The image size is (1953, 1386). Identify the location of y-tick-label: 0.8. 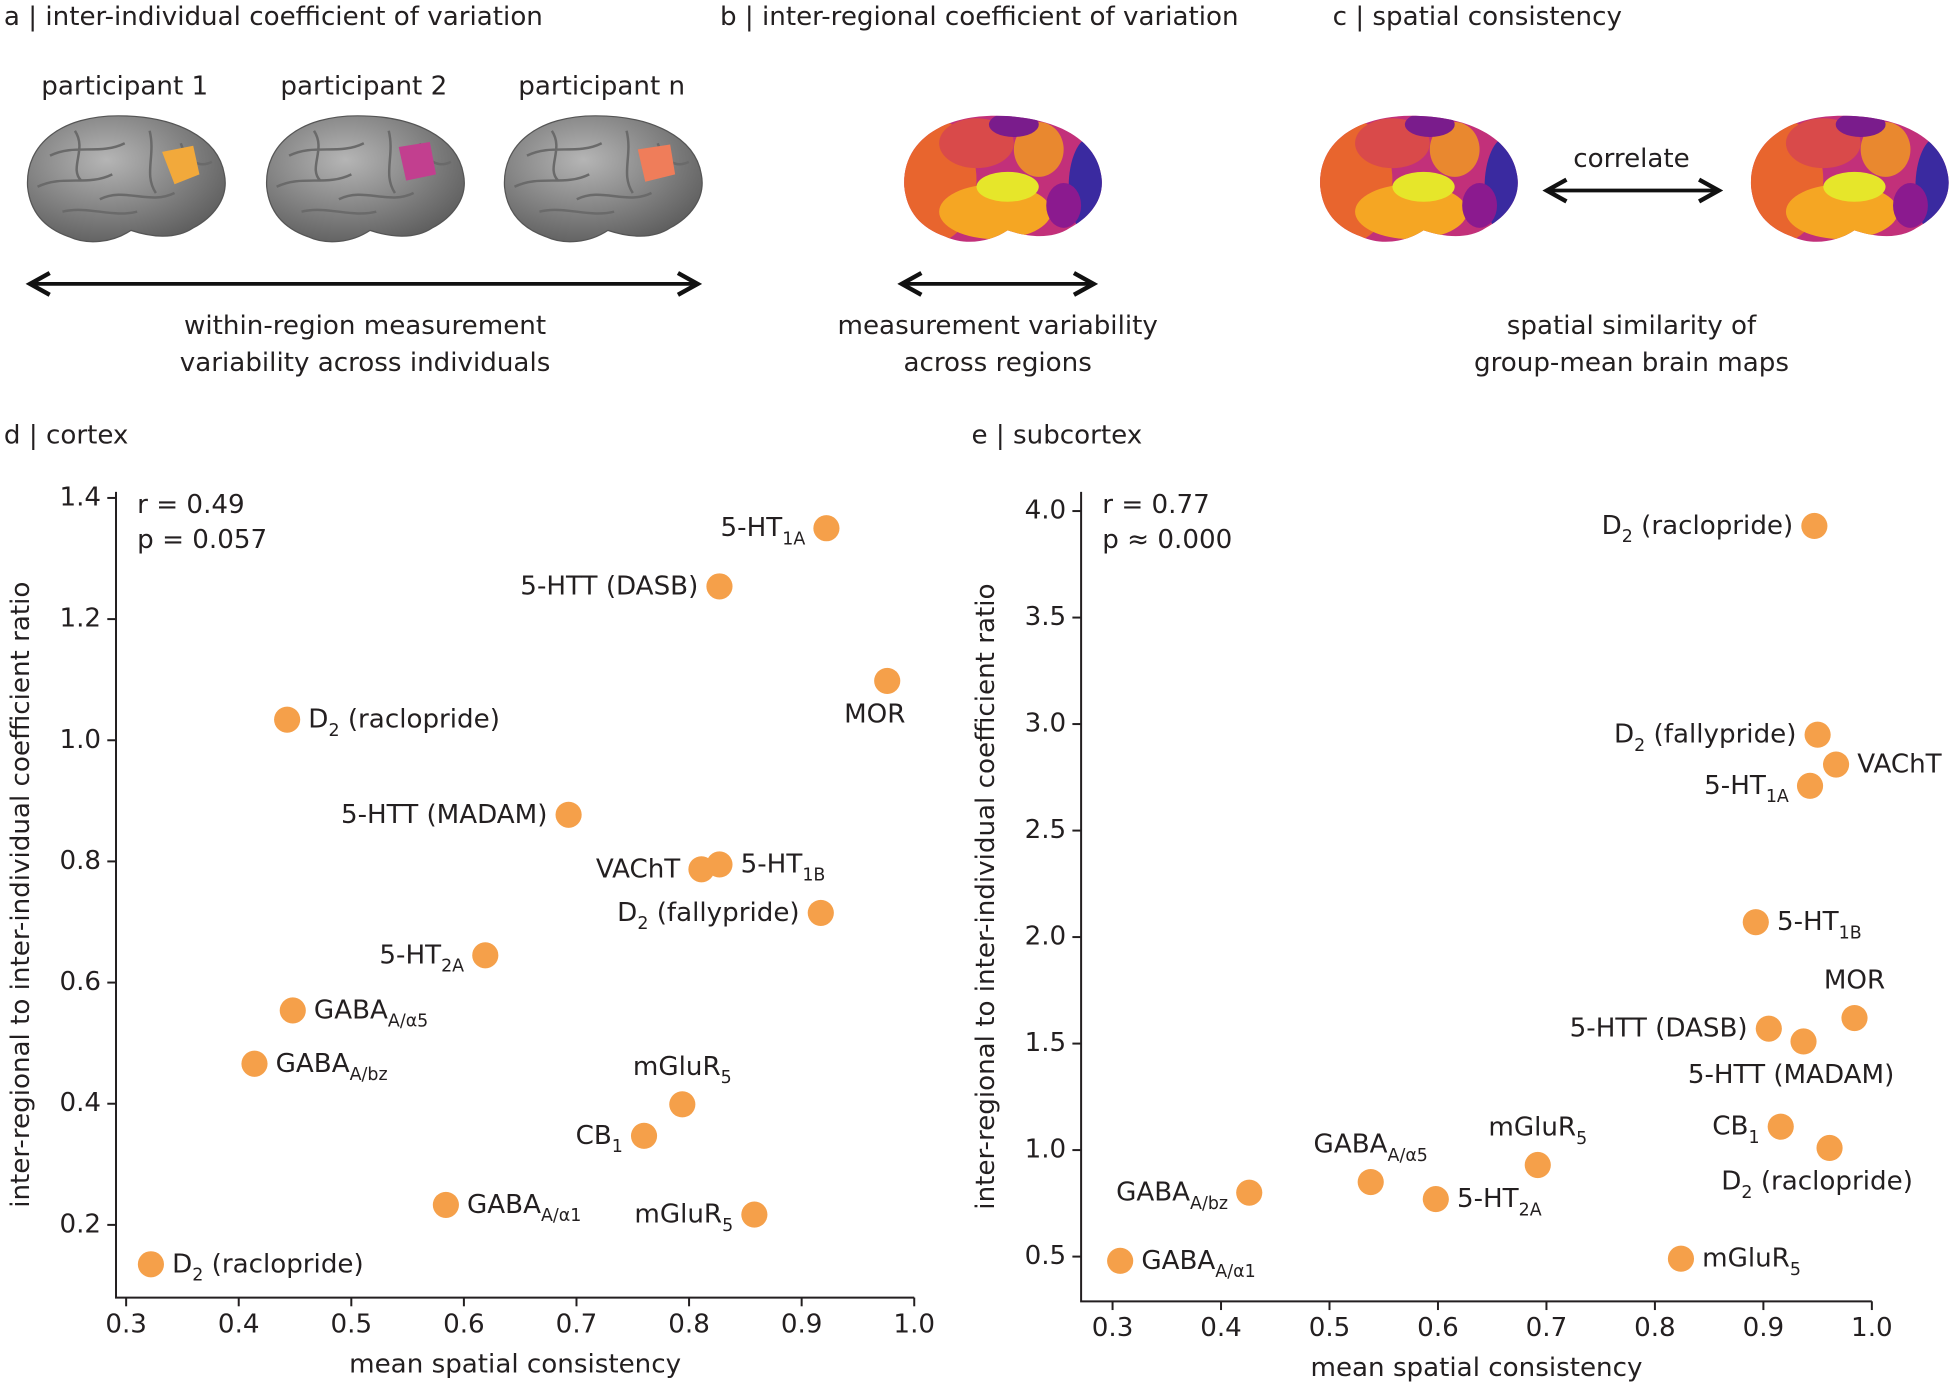
(80, 861).